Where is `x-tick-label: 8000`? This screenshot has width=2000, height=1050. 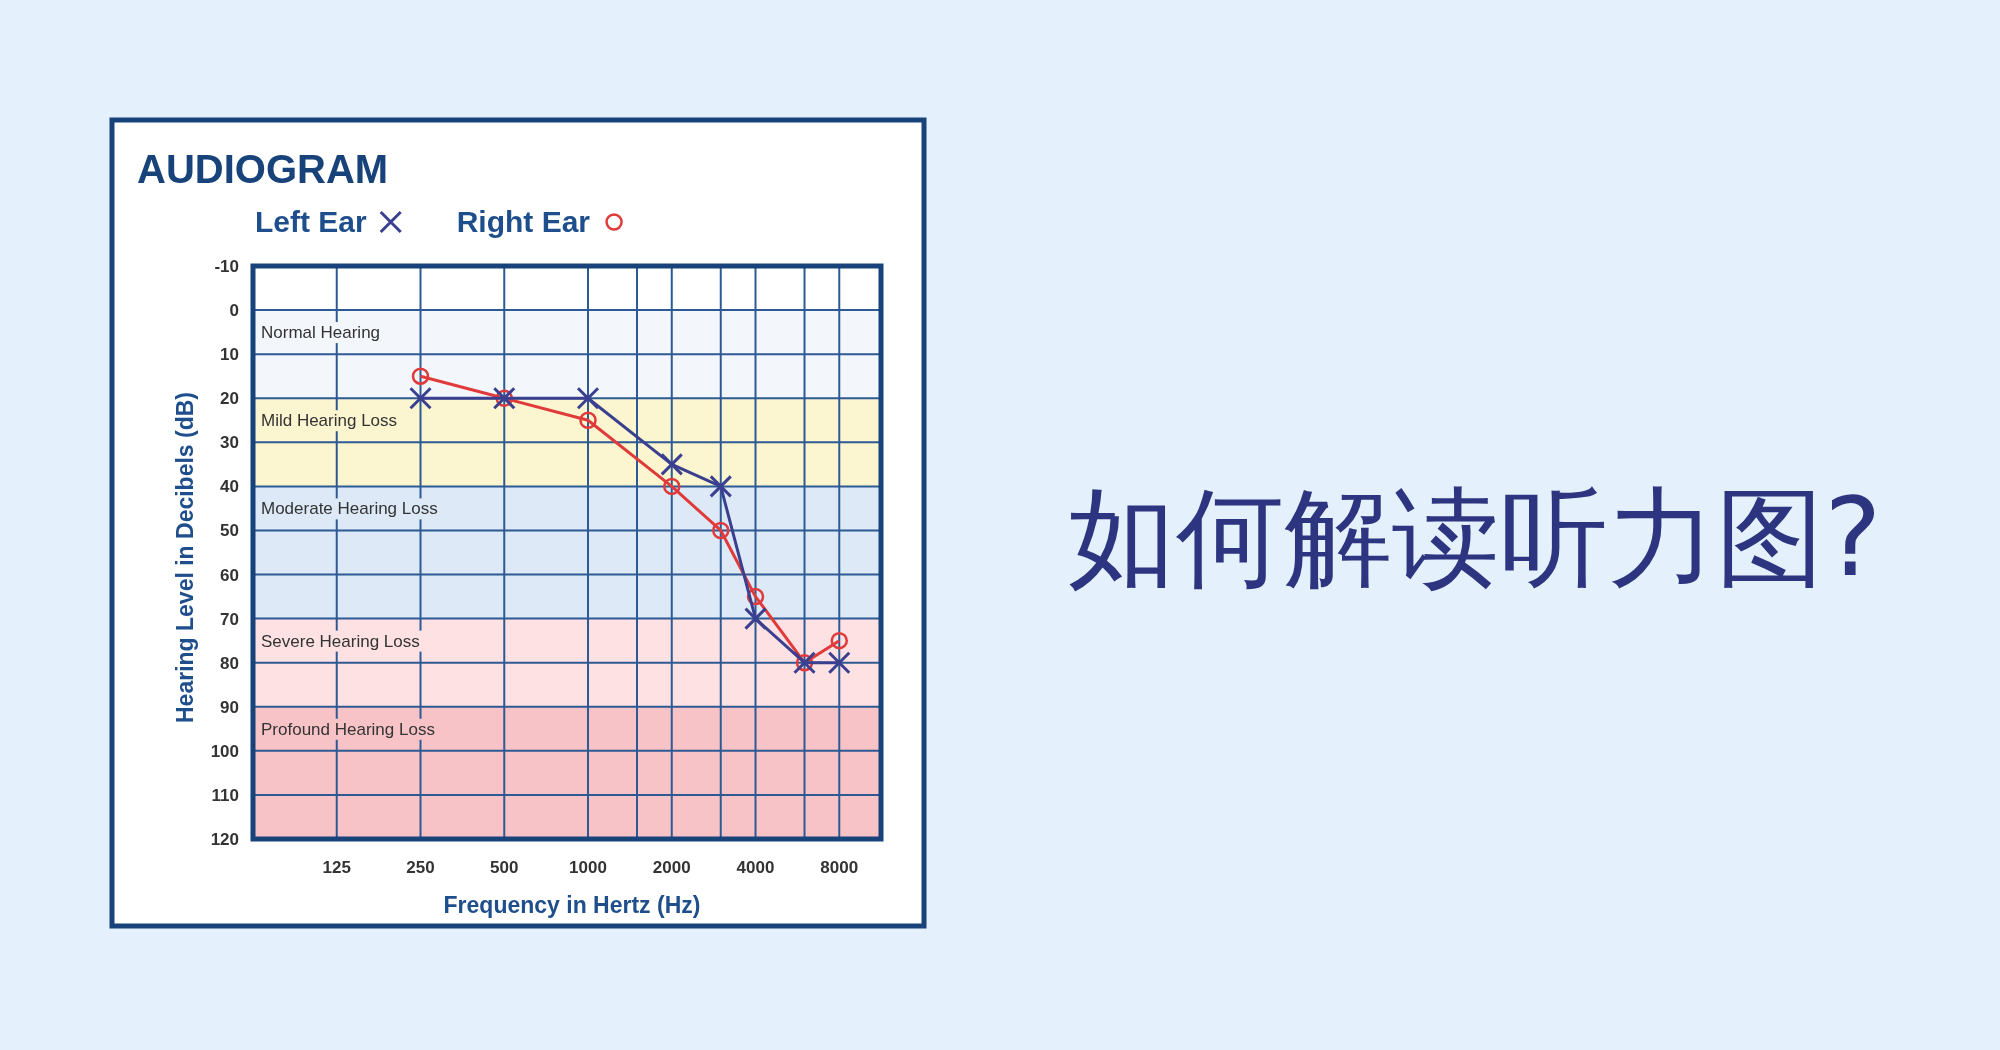 x-tick-label: 8000 is located at coordinates (839, 867).